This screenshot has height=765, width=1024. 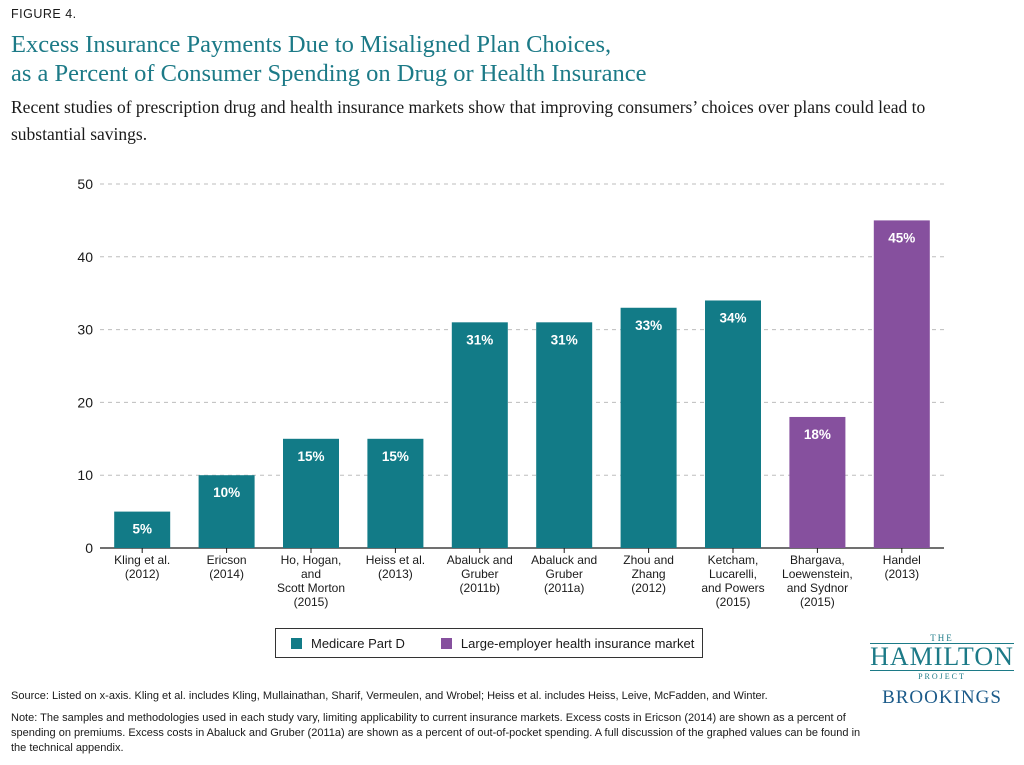 What do you see at coordinates (902, 560) in the screenshot?
I see `x-category-label-line: Handel` at bounding box center [902, 560].